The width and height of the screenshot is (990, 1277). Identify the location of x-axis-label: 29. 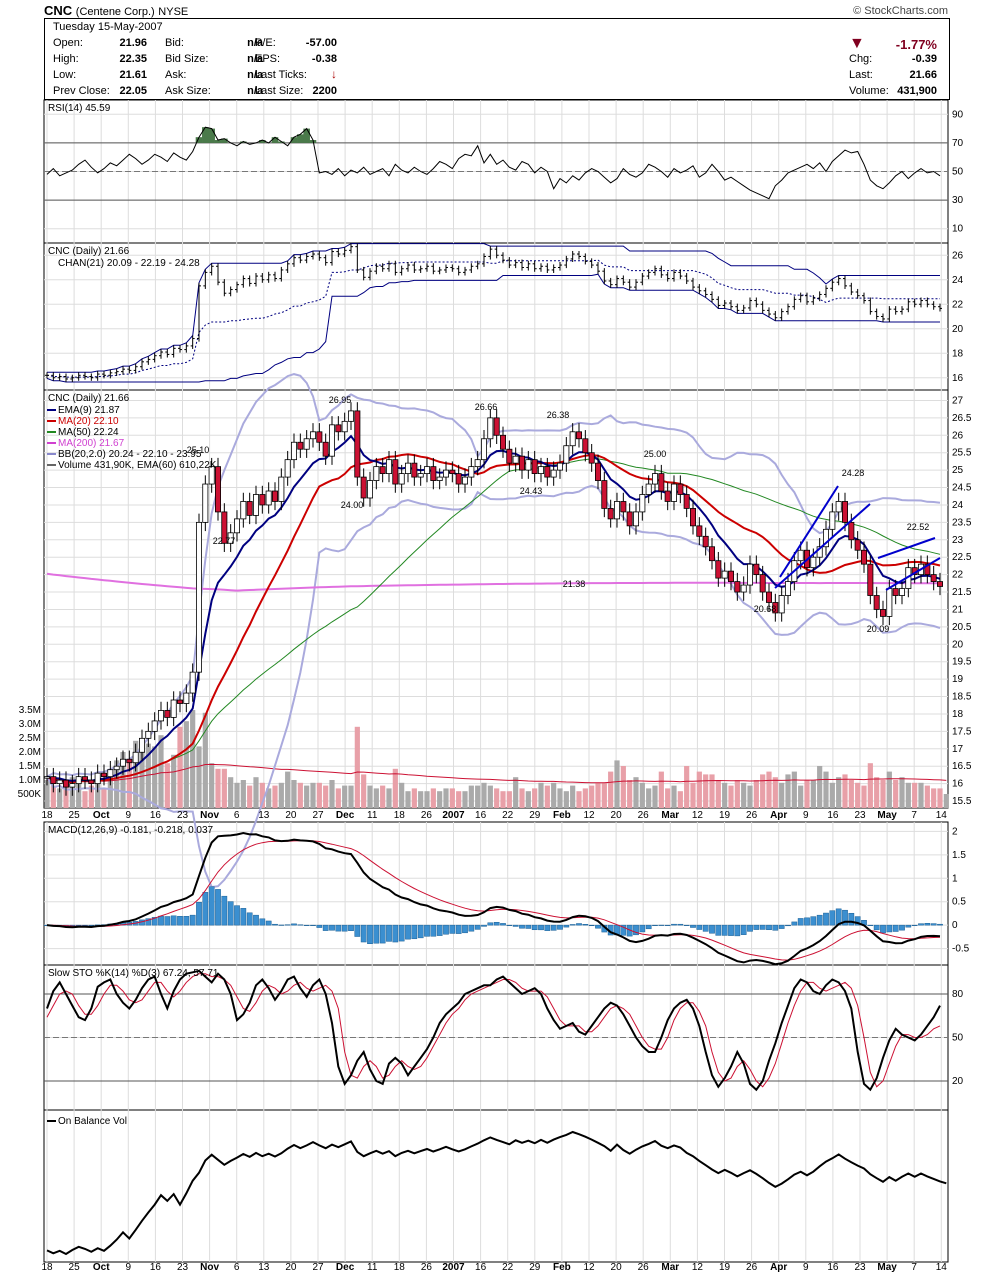
(535, 815).